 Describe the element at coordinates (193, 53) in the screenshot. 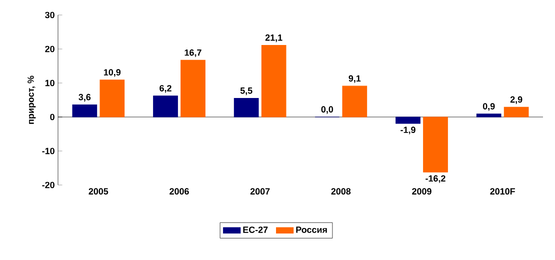

I see `data-label: 16,7` at that location.